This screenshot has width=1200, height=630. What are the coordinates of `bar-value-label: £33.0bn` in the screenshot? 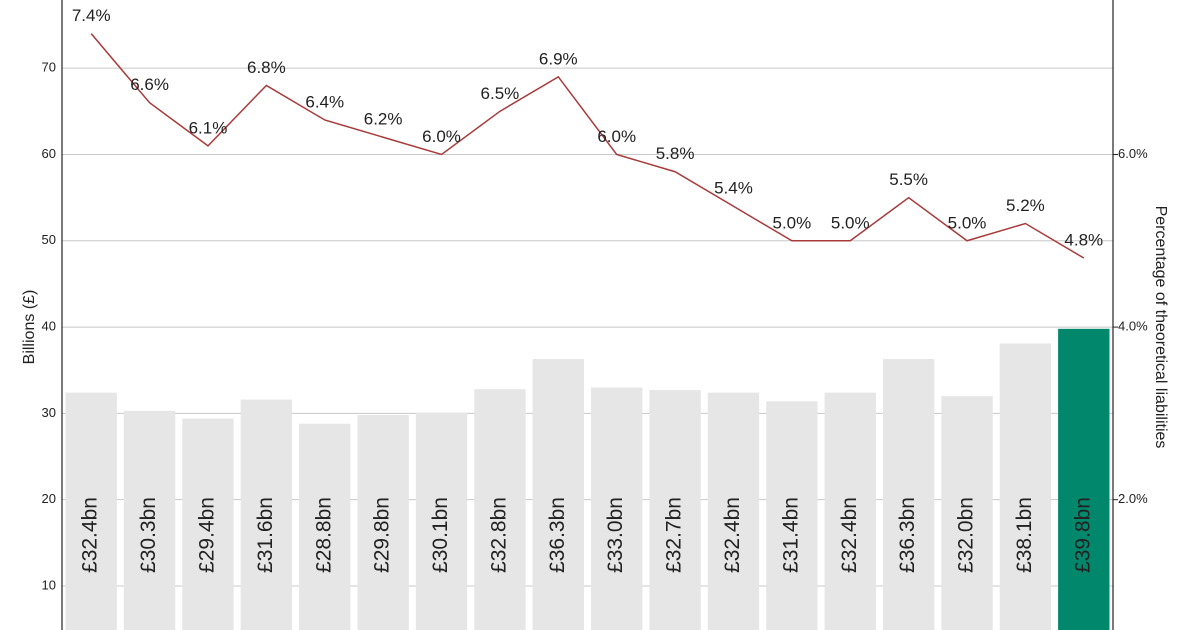 It's located at (615, 535).